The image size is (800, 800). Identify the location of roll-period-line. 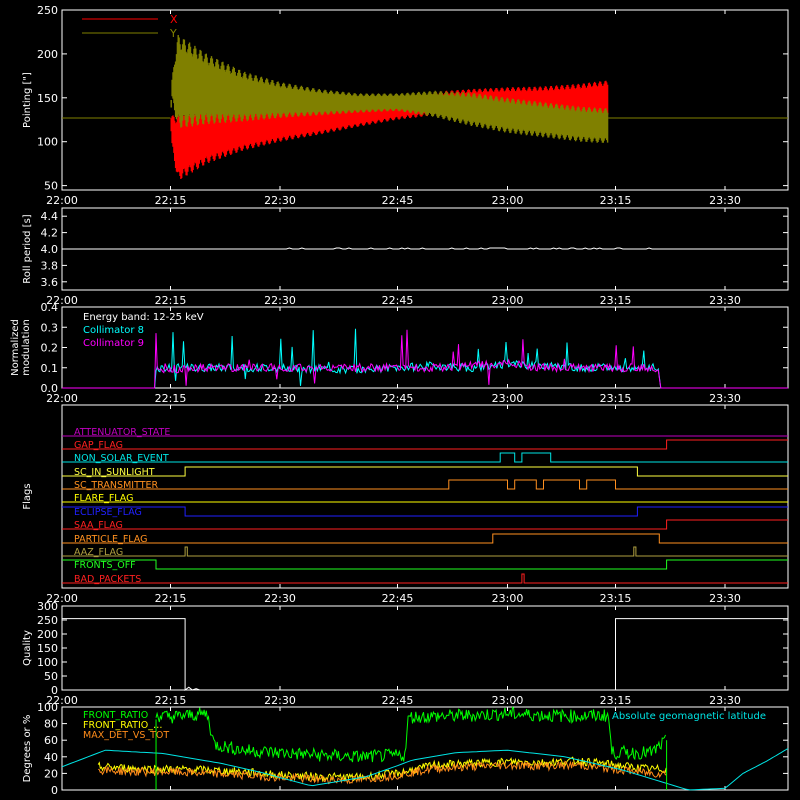
(425, 248).